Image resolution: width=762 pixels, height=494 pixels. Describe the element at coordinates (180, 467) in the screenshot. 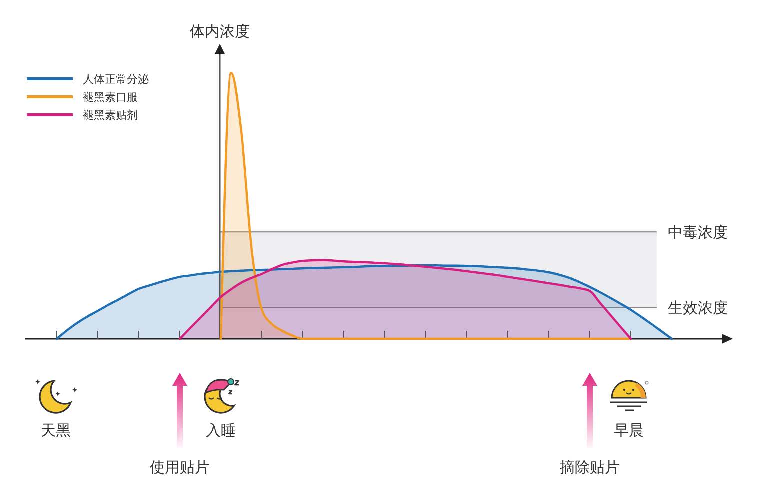

I see `text: 使用贴片` at that location.